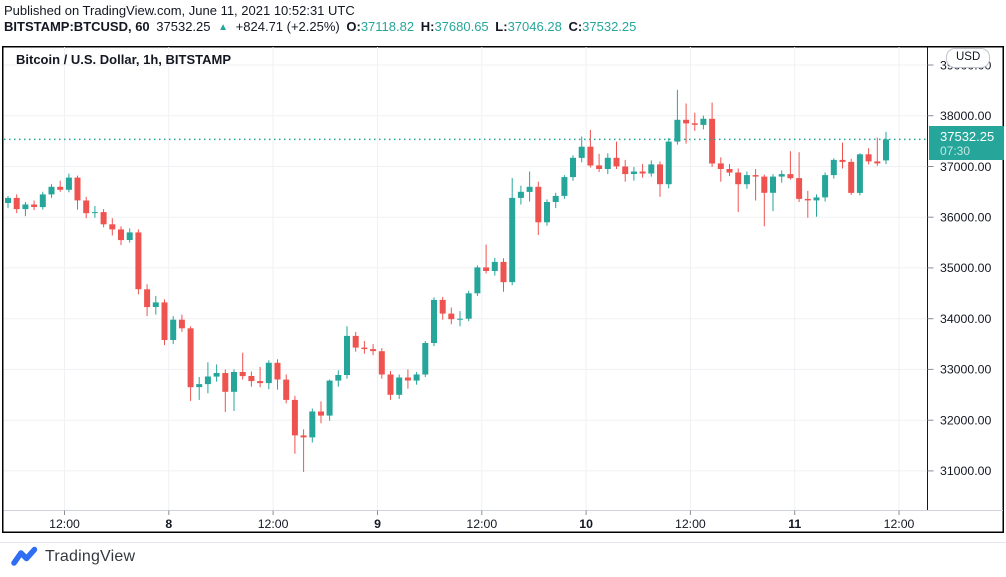 This screenshot has width=1006, height=577. What do you see at coordinates (965, 370) in the screenshot?
I see `price-axis-label: 33000.00` at bounding box center [965, 370].